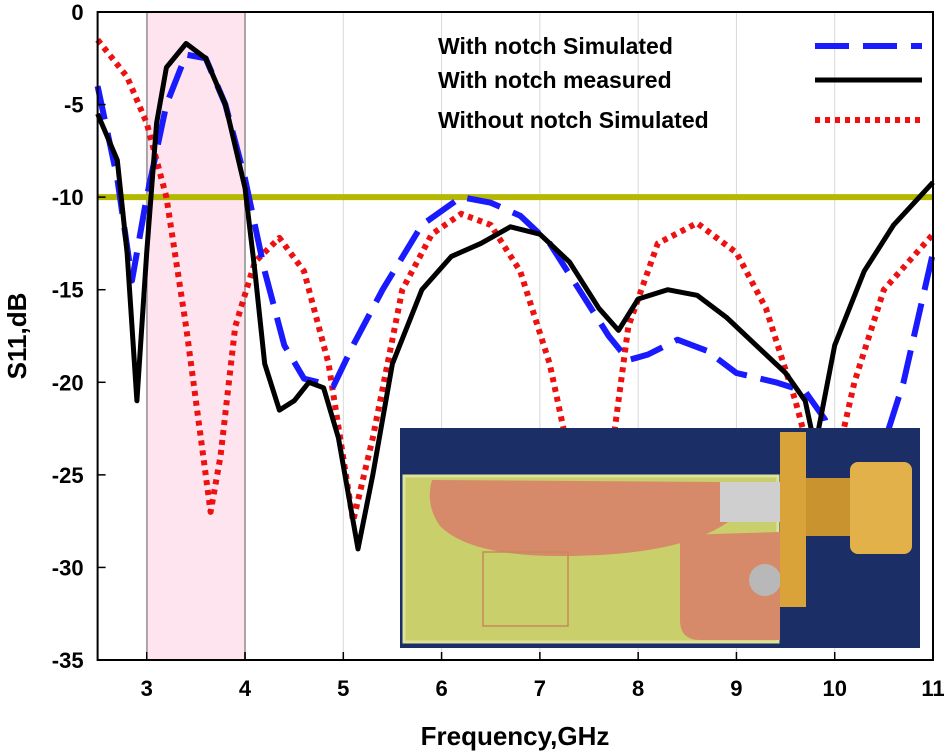 This screenshot has height=755, width=945. Describe the element at coordinates (932, 688) in the screenshot. I see `x-tick-label: 11` at that location.